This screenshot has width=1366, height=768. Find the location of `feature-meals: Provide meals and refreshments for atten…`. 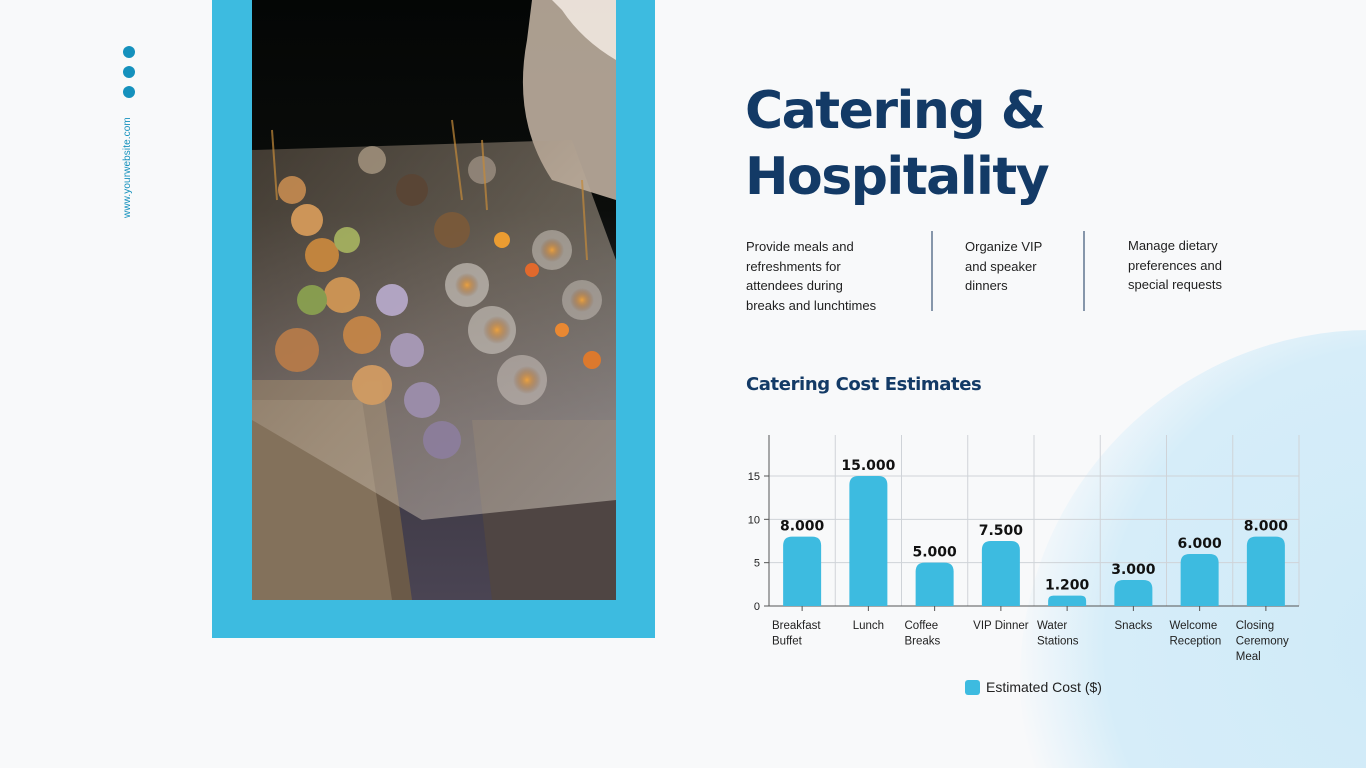

feature-meals: Provide meals and refreshments for atten… is located at coordinates (811, 276).